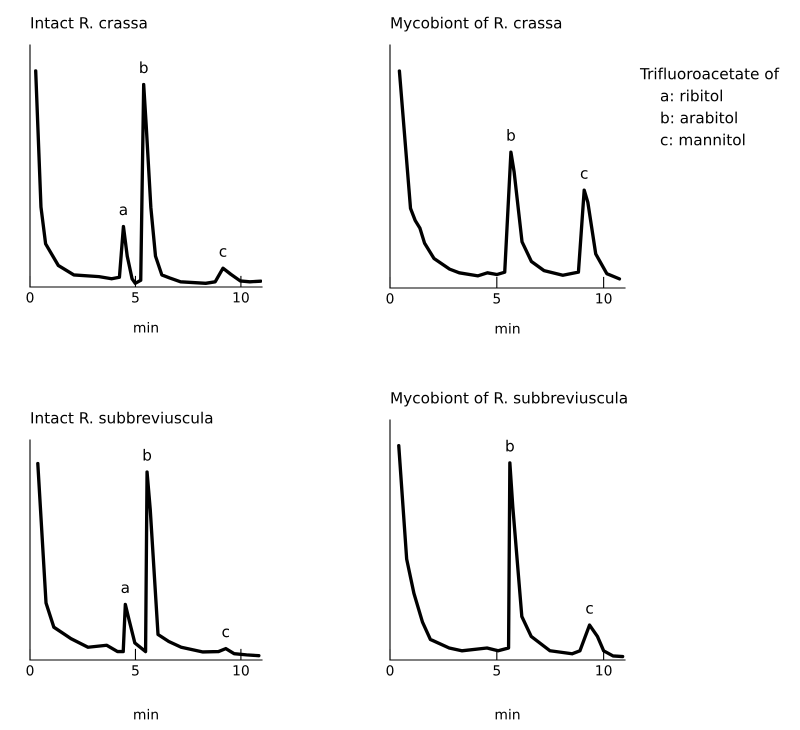 The image size is (800, 730). What do you see at coordinates (122, 418) in the screenshot?
I see `chart-title: Intact R. subbreviuscula` at bounding box center [122, 418].